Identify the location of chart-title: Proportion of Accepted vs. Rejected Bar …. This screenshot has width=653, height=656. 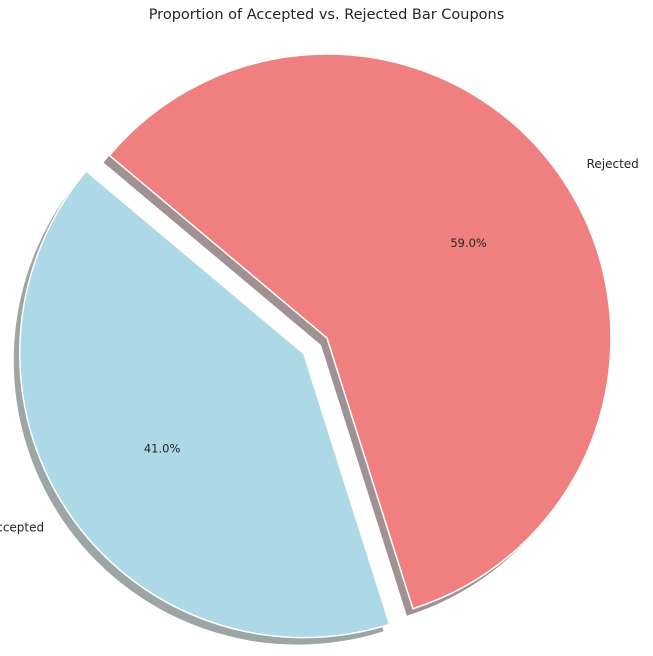
(326, 15).